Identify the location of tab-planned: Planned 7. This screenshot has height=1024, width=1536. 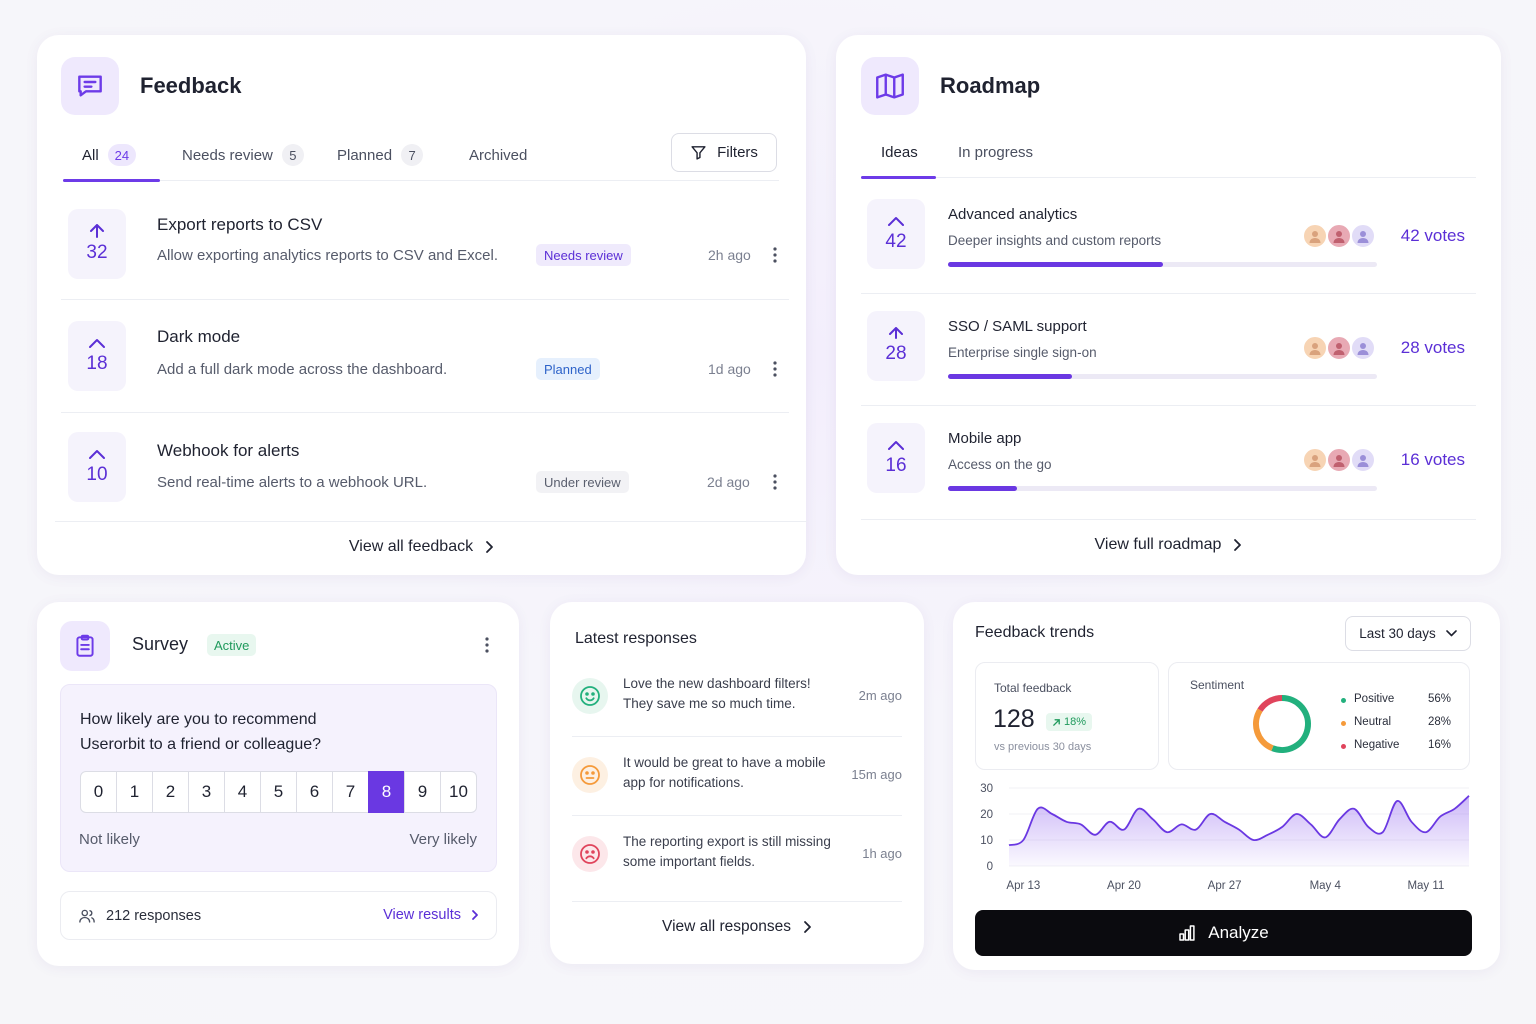
(380, 155).